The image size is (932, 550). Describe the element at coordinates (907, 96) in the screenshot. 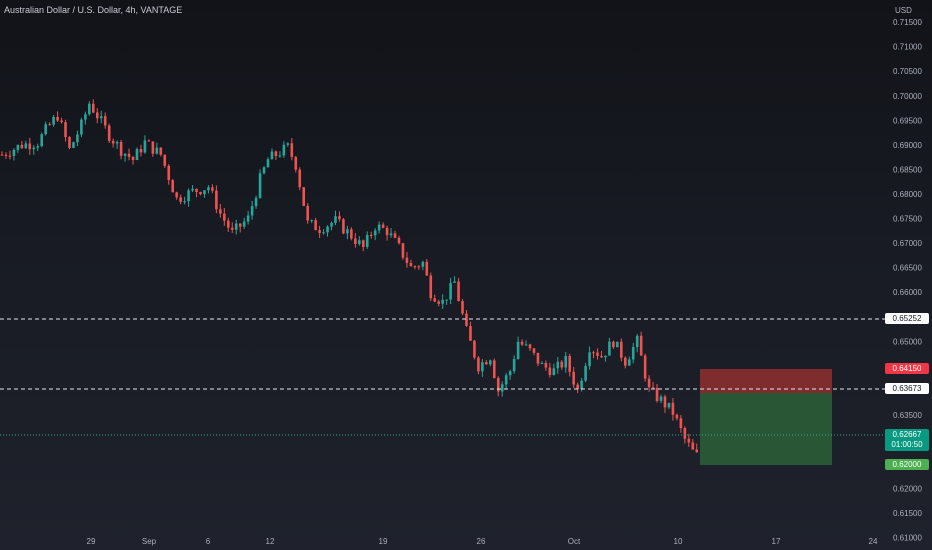

I see `price-tick: 0.70000` at that location.